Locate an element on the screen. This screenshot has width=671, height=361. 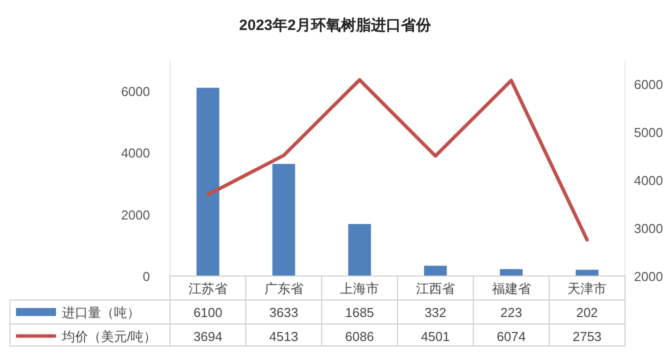
legend-label: 均价（美元/吨） is located at coordinates (109, 336).